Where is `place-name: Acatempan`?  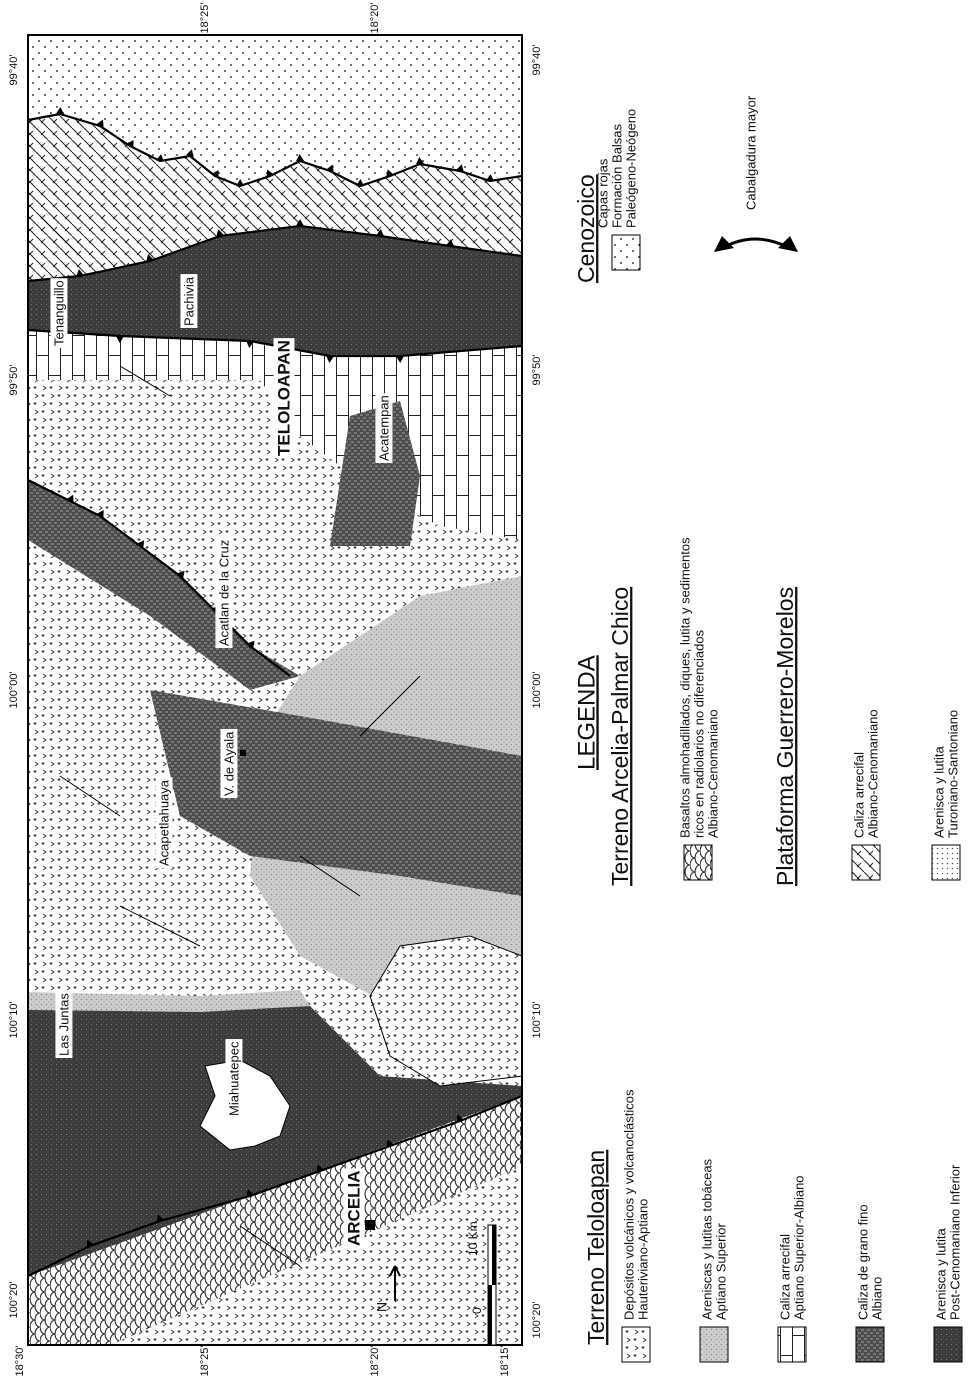
place-name: Acatempan is located at coordinates (383, 428).